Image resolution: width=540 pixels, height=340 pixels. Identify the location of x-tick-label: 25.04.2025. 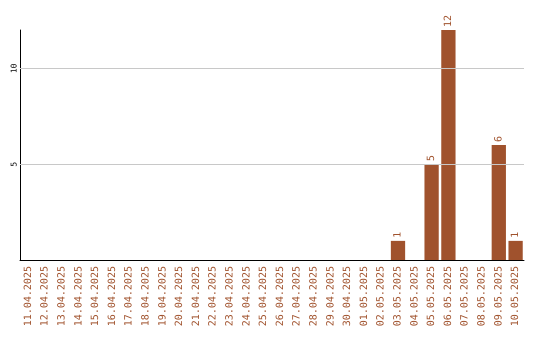
(264, 296).